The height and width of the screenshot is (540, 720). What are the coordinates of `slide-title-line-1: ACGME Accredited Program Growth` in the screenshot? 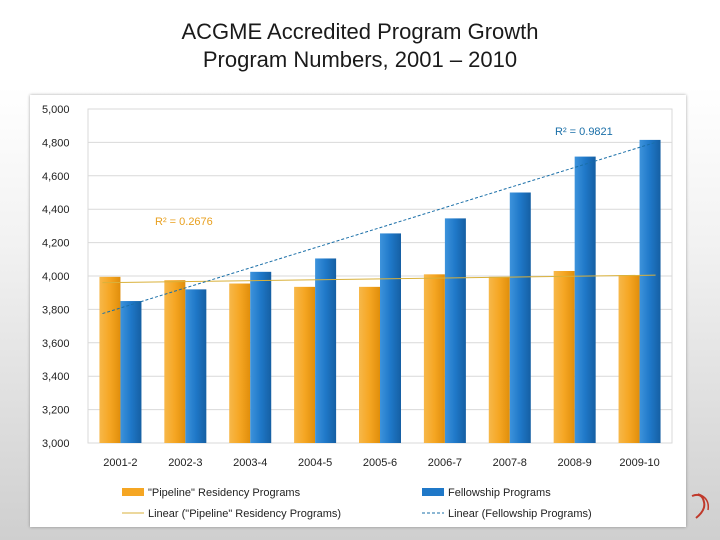 It's located at (360, 31).